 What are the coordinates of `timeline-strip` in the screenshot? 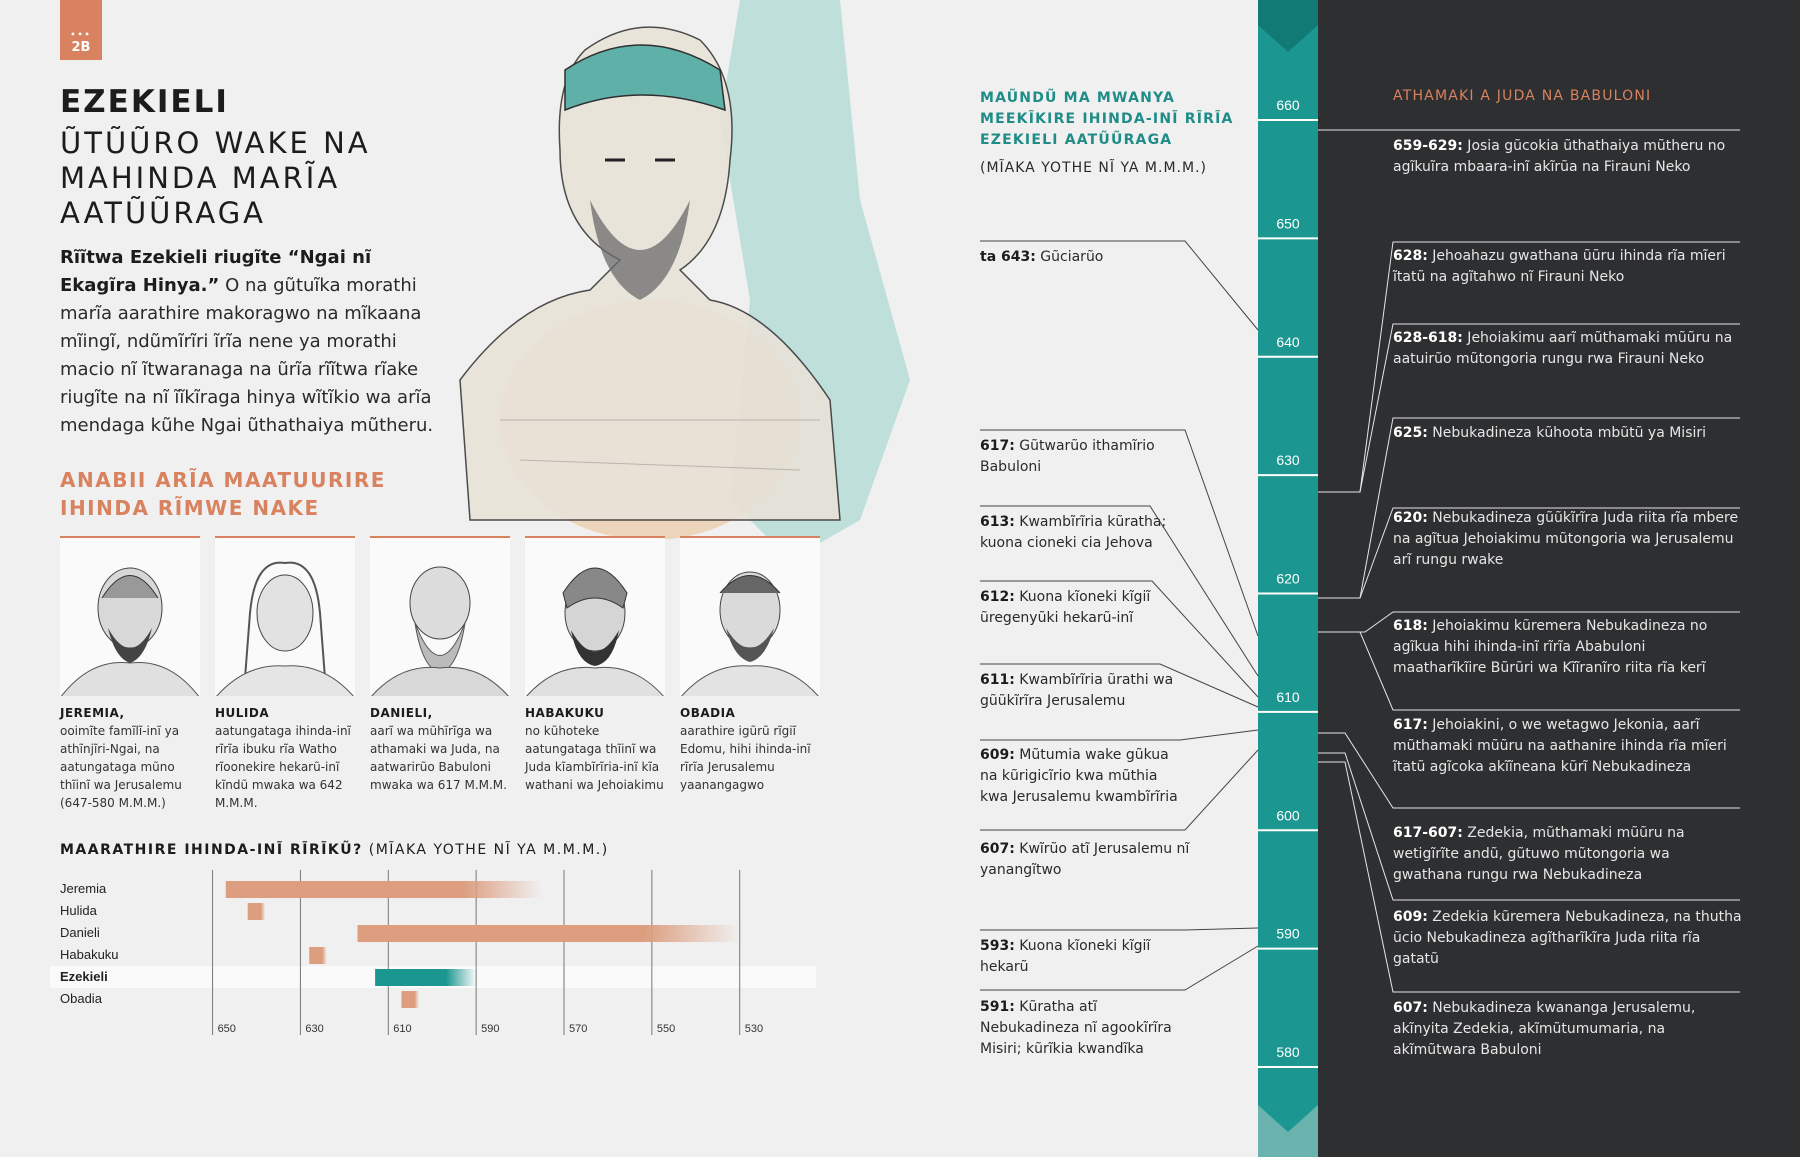 It's located at (1288, 578).